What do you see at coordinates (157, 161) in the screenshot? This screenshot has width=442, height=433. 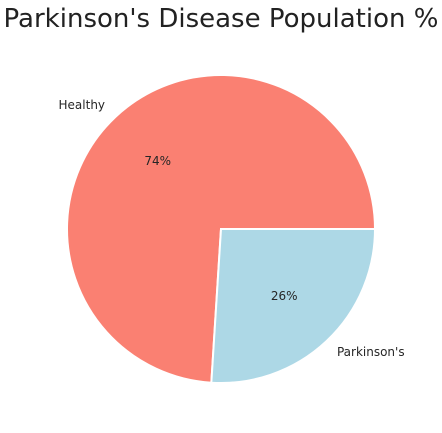 I see `slice-percent-label: 74%` at bounding box center [157, 161].